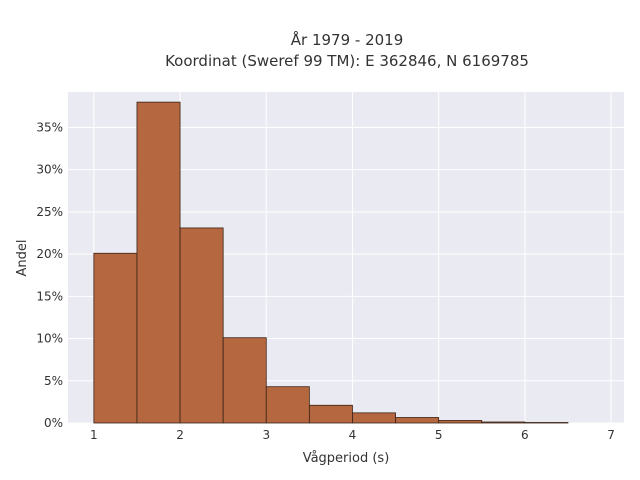 This screenshot has height=480, width=640. What do you see at coordinates (94, 435) in the screenshot?
I see `x-tick-label: 1` at bounding box center [94, 435].